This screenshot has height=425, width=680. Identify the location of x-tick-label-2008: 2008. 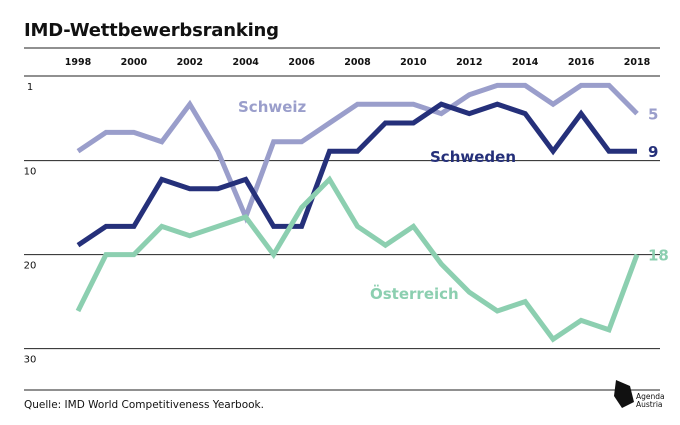
(357, 62).